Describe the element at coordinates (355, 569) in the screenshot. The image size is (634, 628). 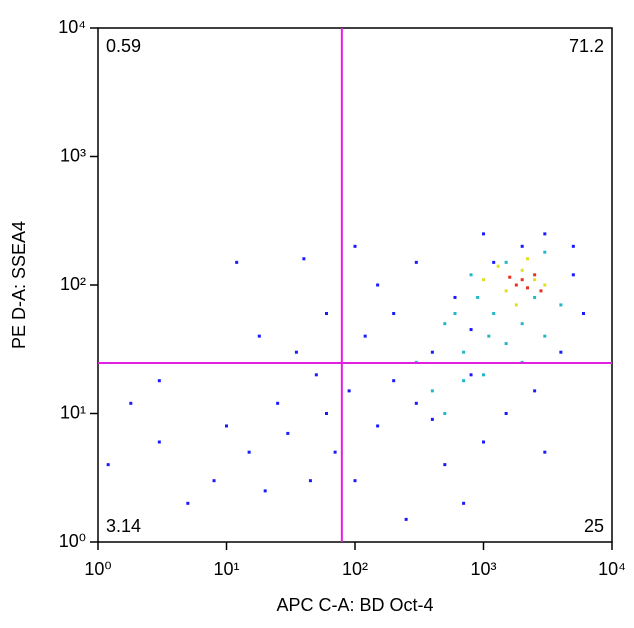
I see `x-tick-label: 10²` at that location.